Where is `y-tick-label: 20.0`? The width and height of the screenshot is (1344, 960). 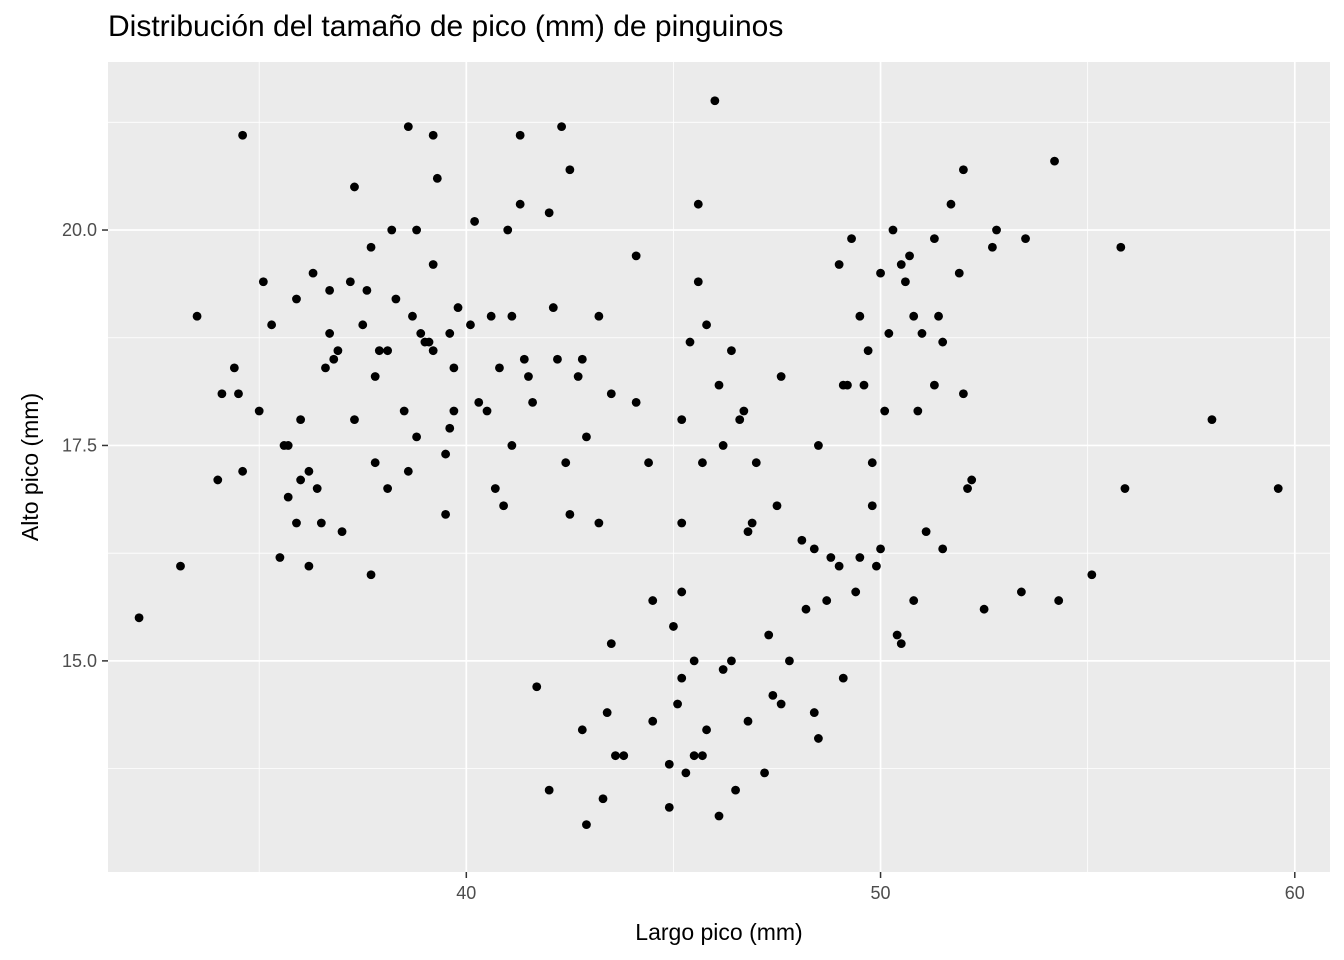
y-tick-label: 20.0 is located at coordinates (79, 230).